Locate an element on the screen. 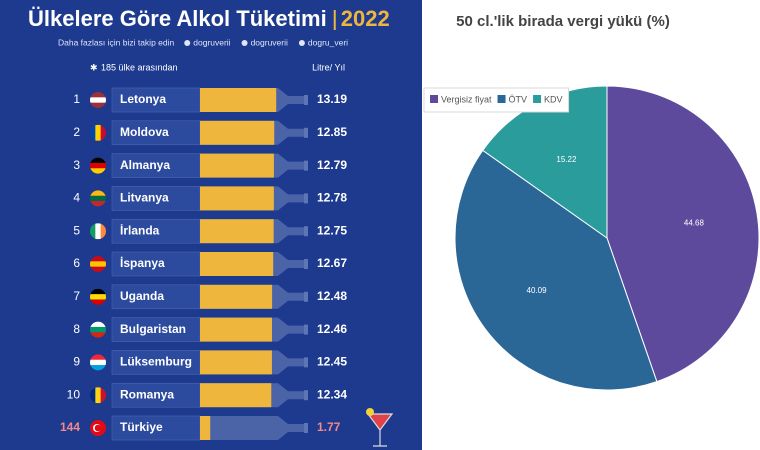 The height and width of the screenshot is (450, 760). legend-label: Vergisiz fiyat is located at coordinates (466, 99).